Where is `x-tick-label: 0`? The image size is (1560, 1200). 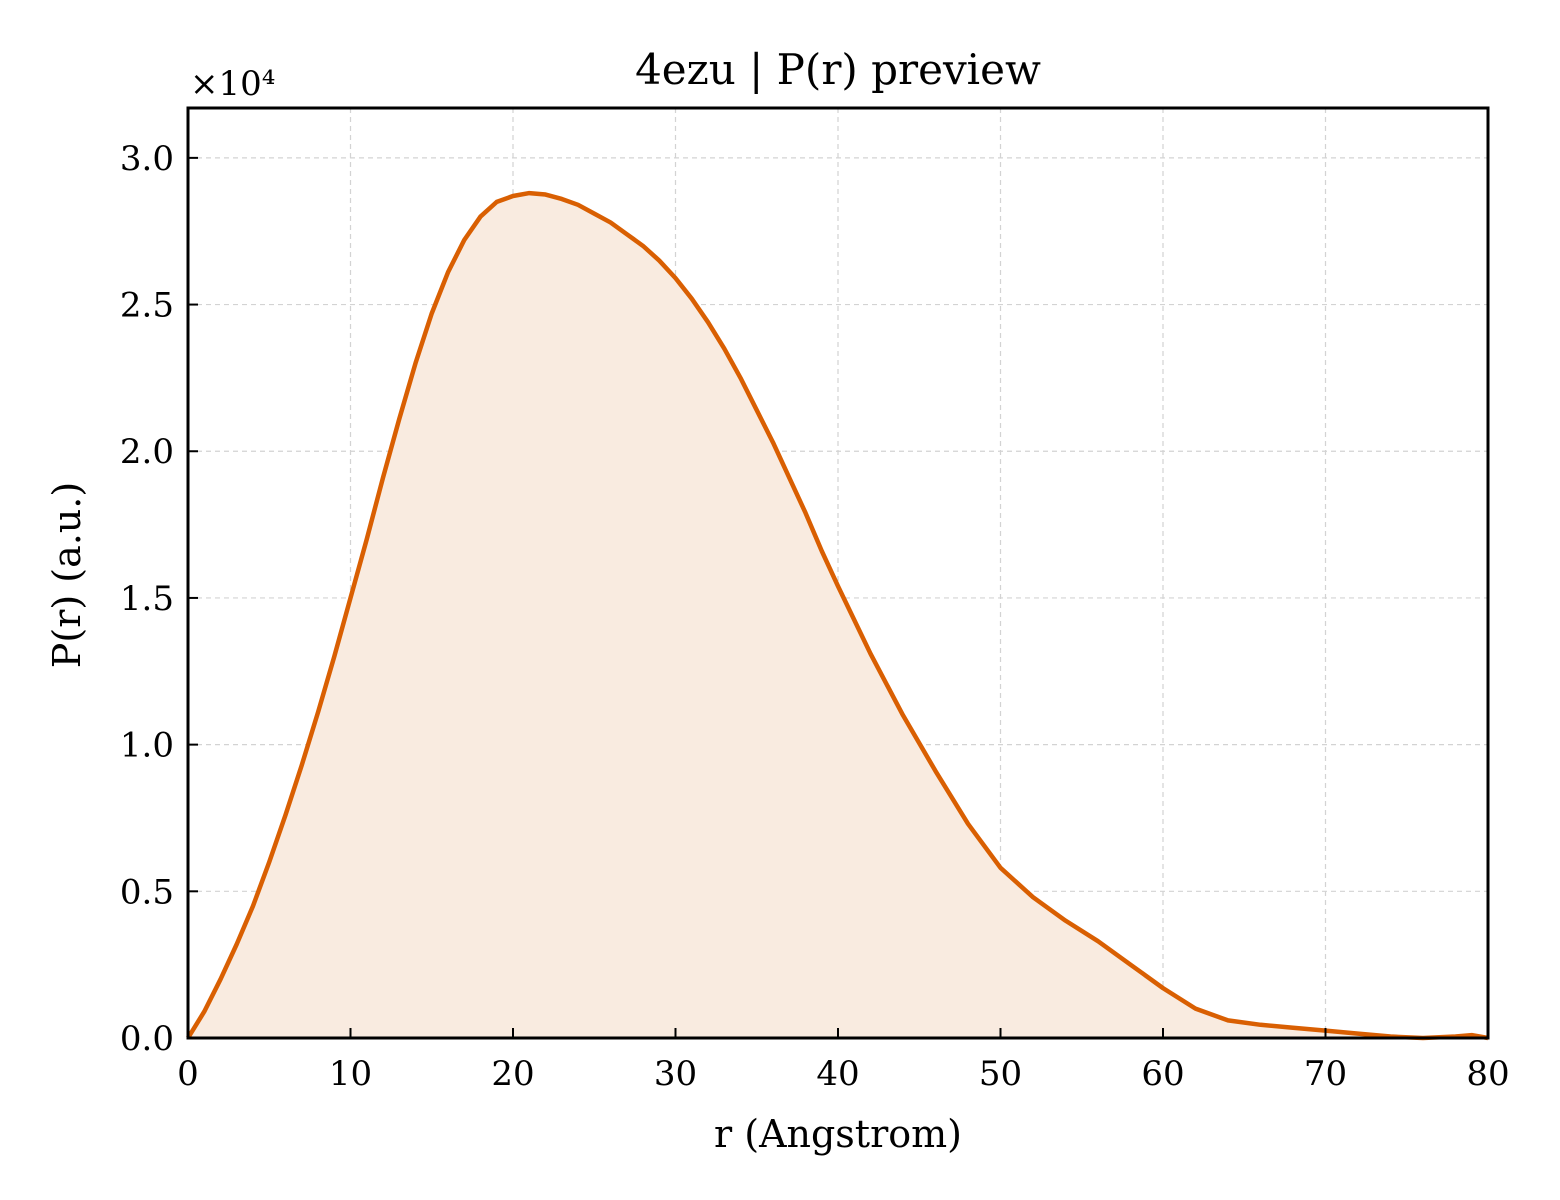
x-tick-label: 0 is located at coordinates (188, 1074).